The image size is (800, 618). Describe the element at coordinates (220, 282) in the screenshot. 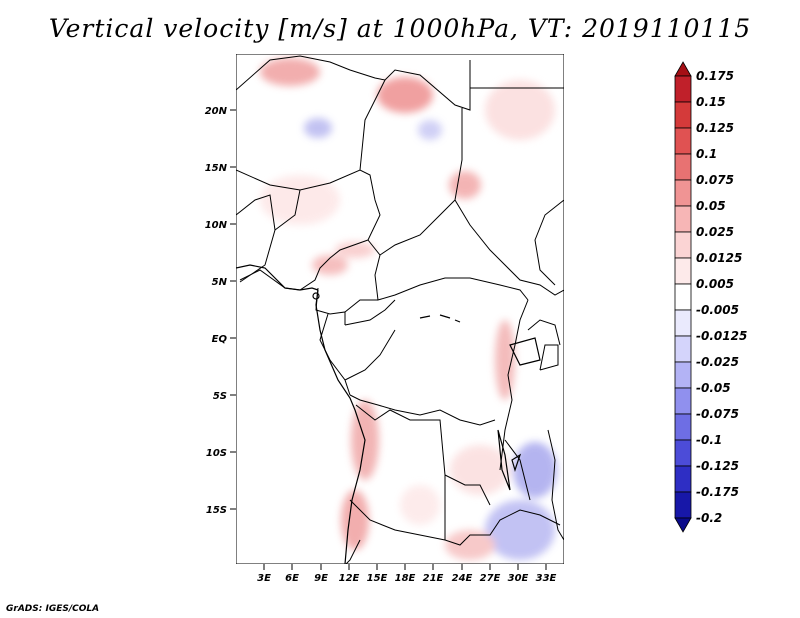

I see `lat-label: 5N` at that location.